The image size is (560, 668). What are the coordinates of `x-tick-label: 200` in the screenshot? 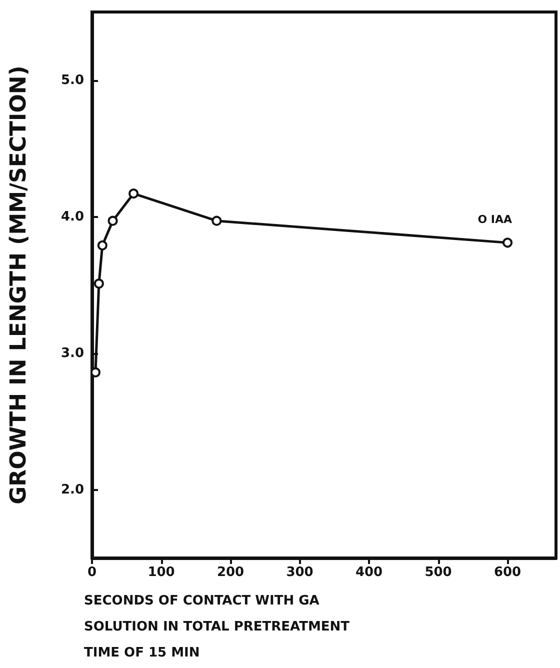 It's located at (230, 572).